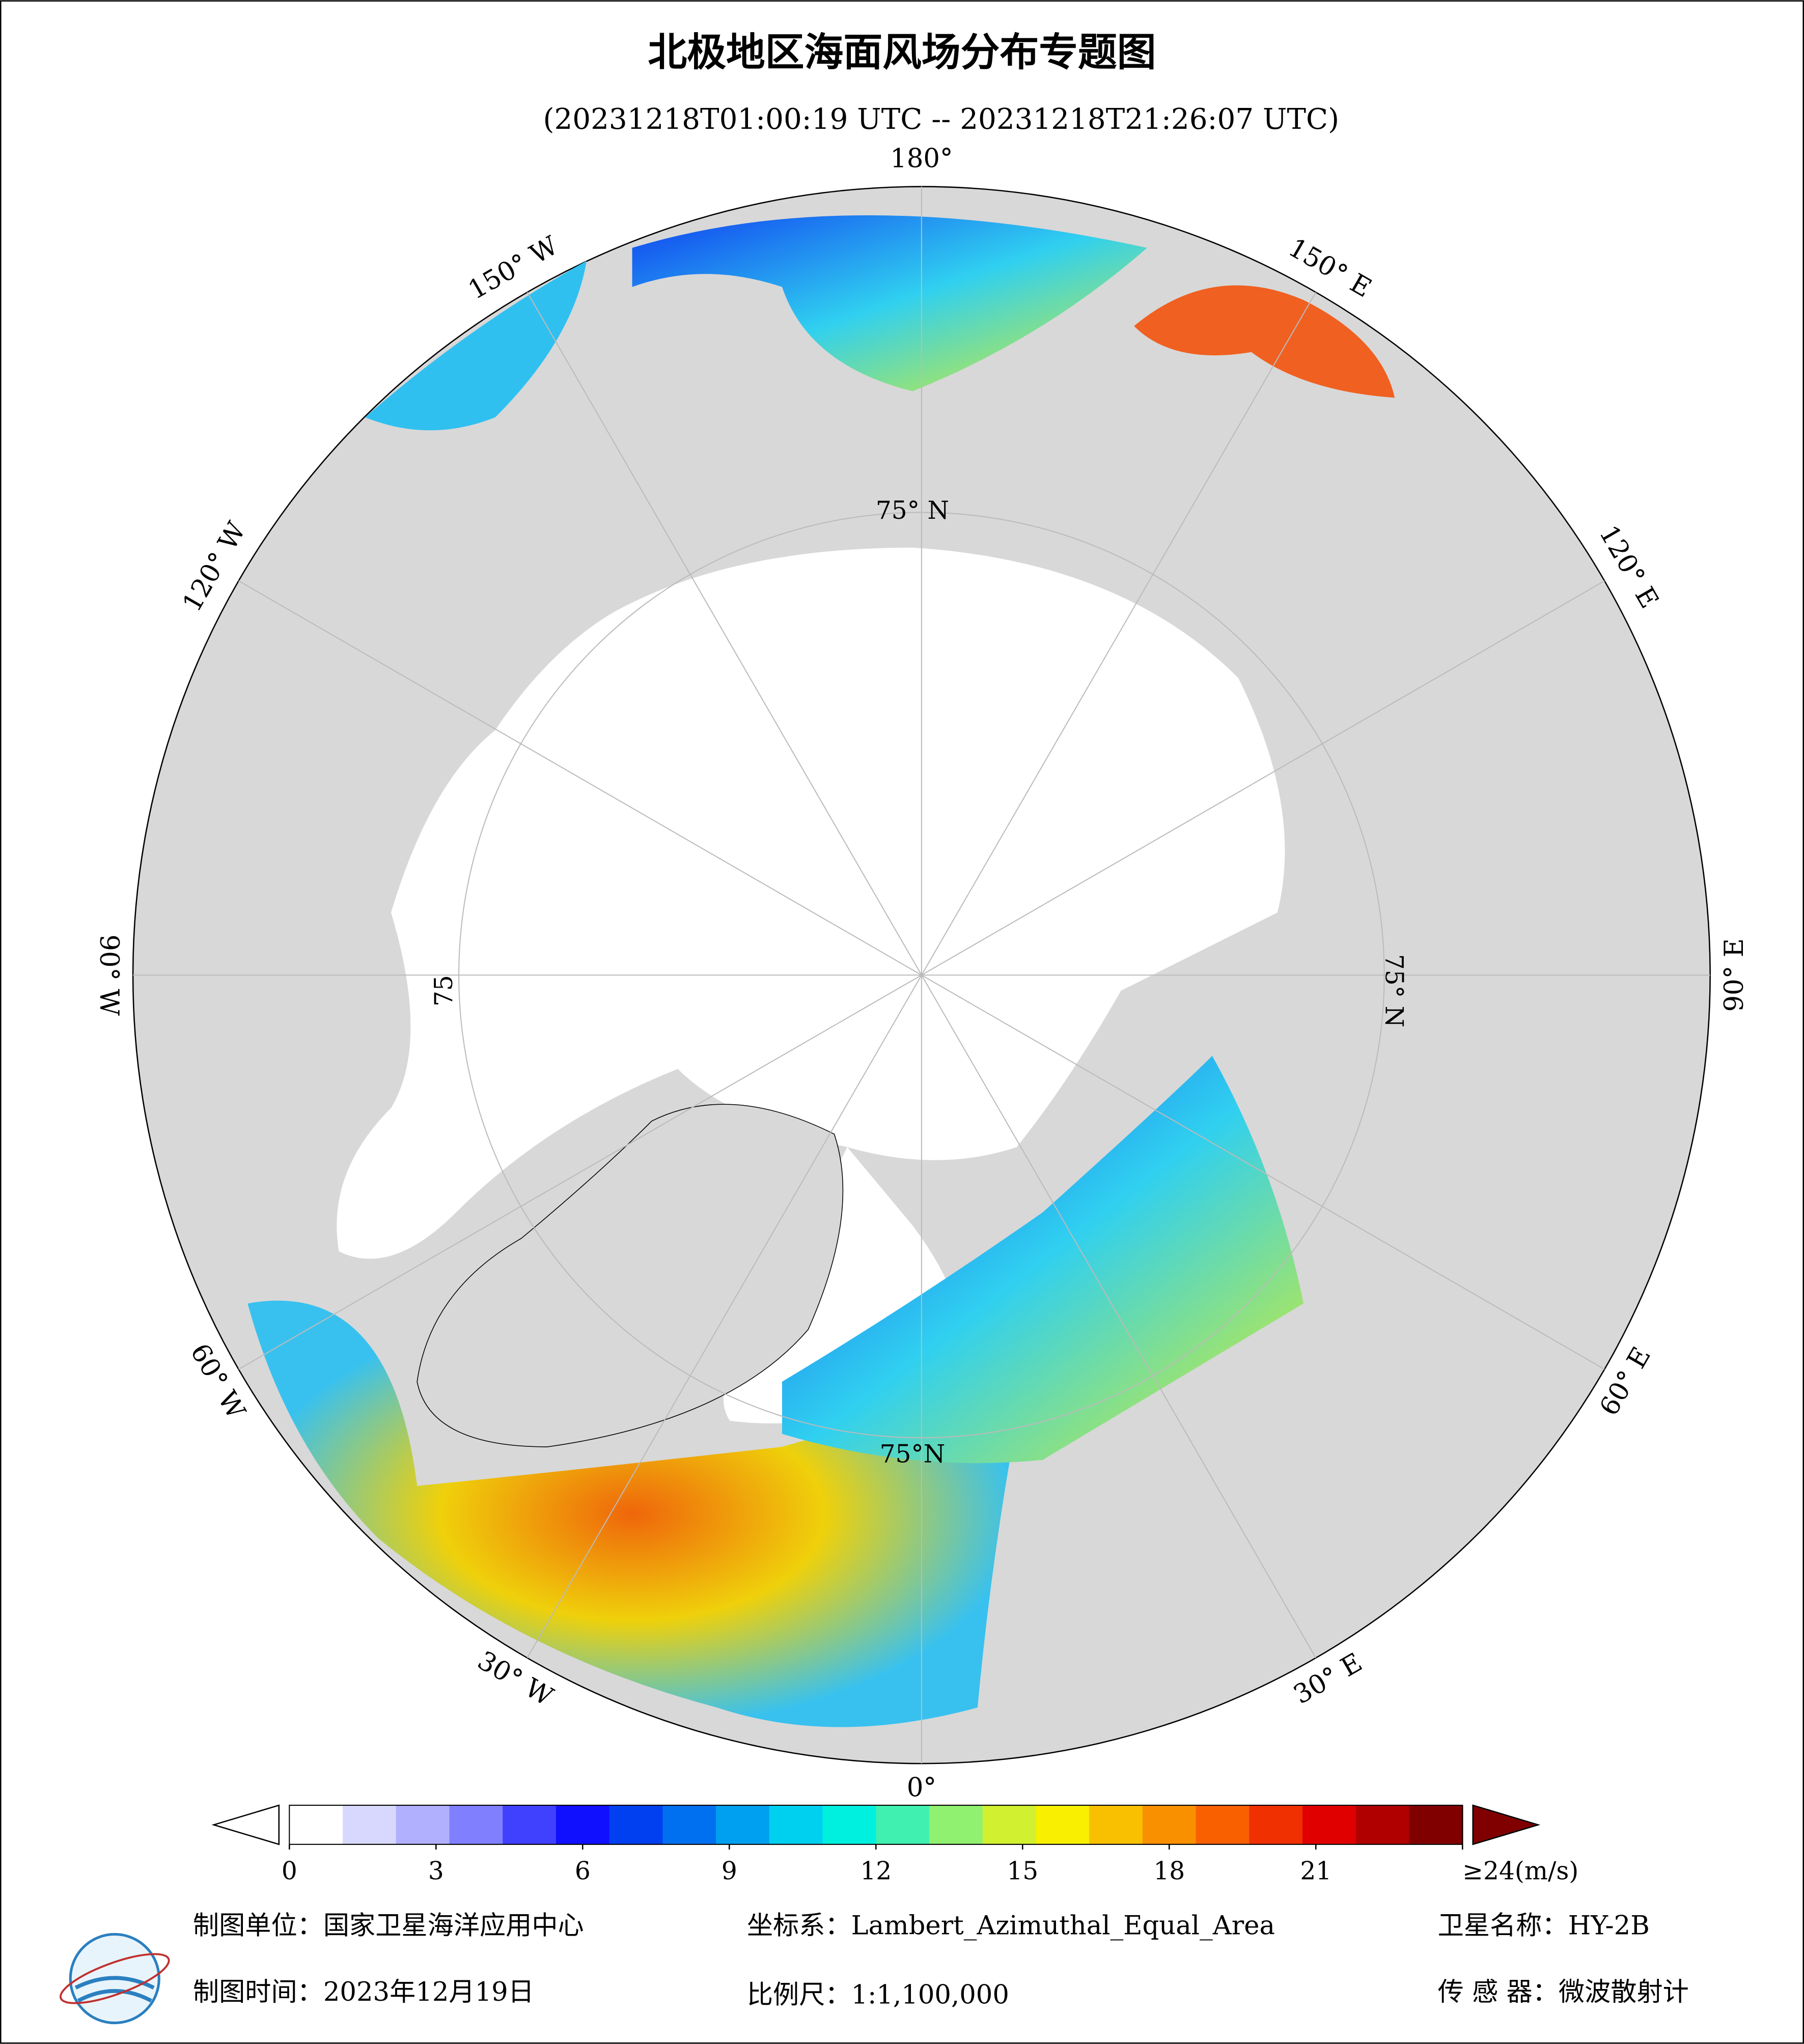  Describe the element at coordinates (109, 975) in the screenshot. I see `longitude-label: 90° W` at that location.